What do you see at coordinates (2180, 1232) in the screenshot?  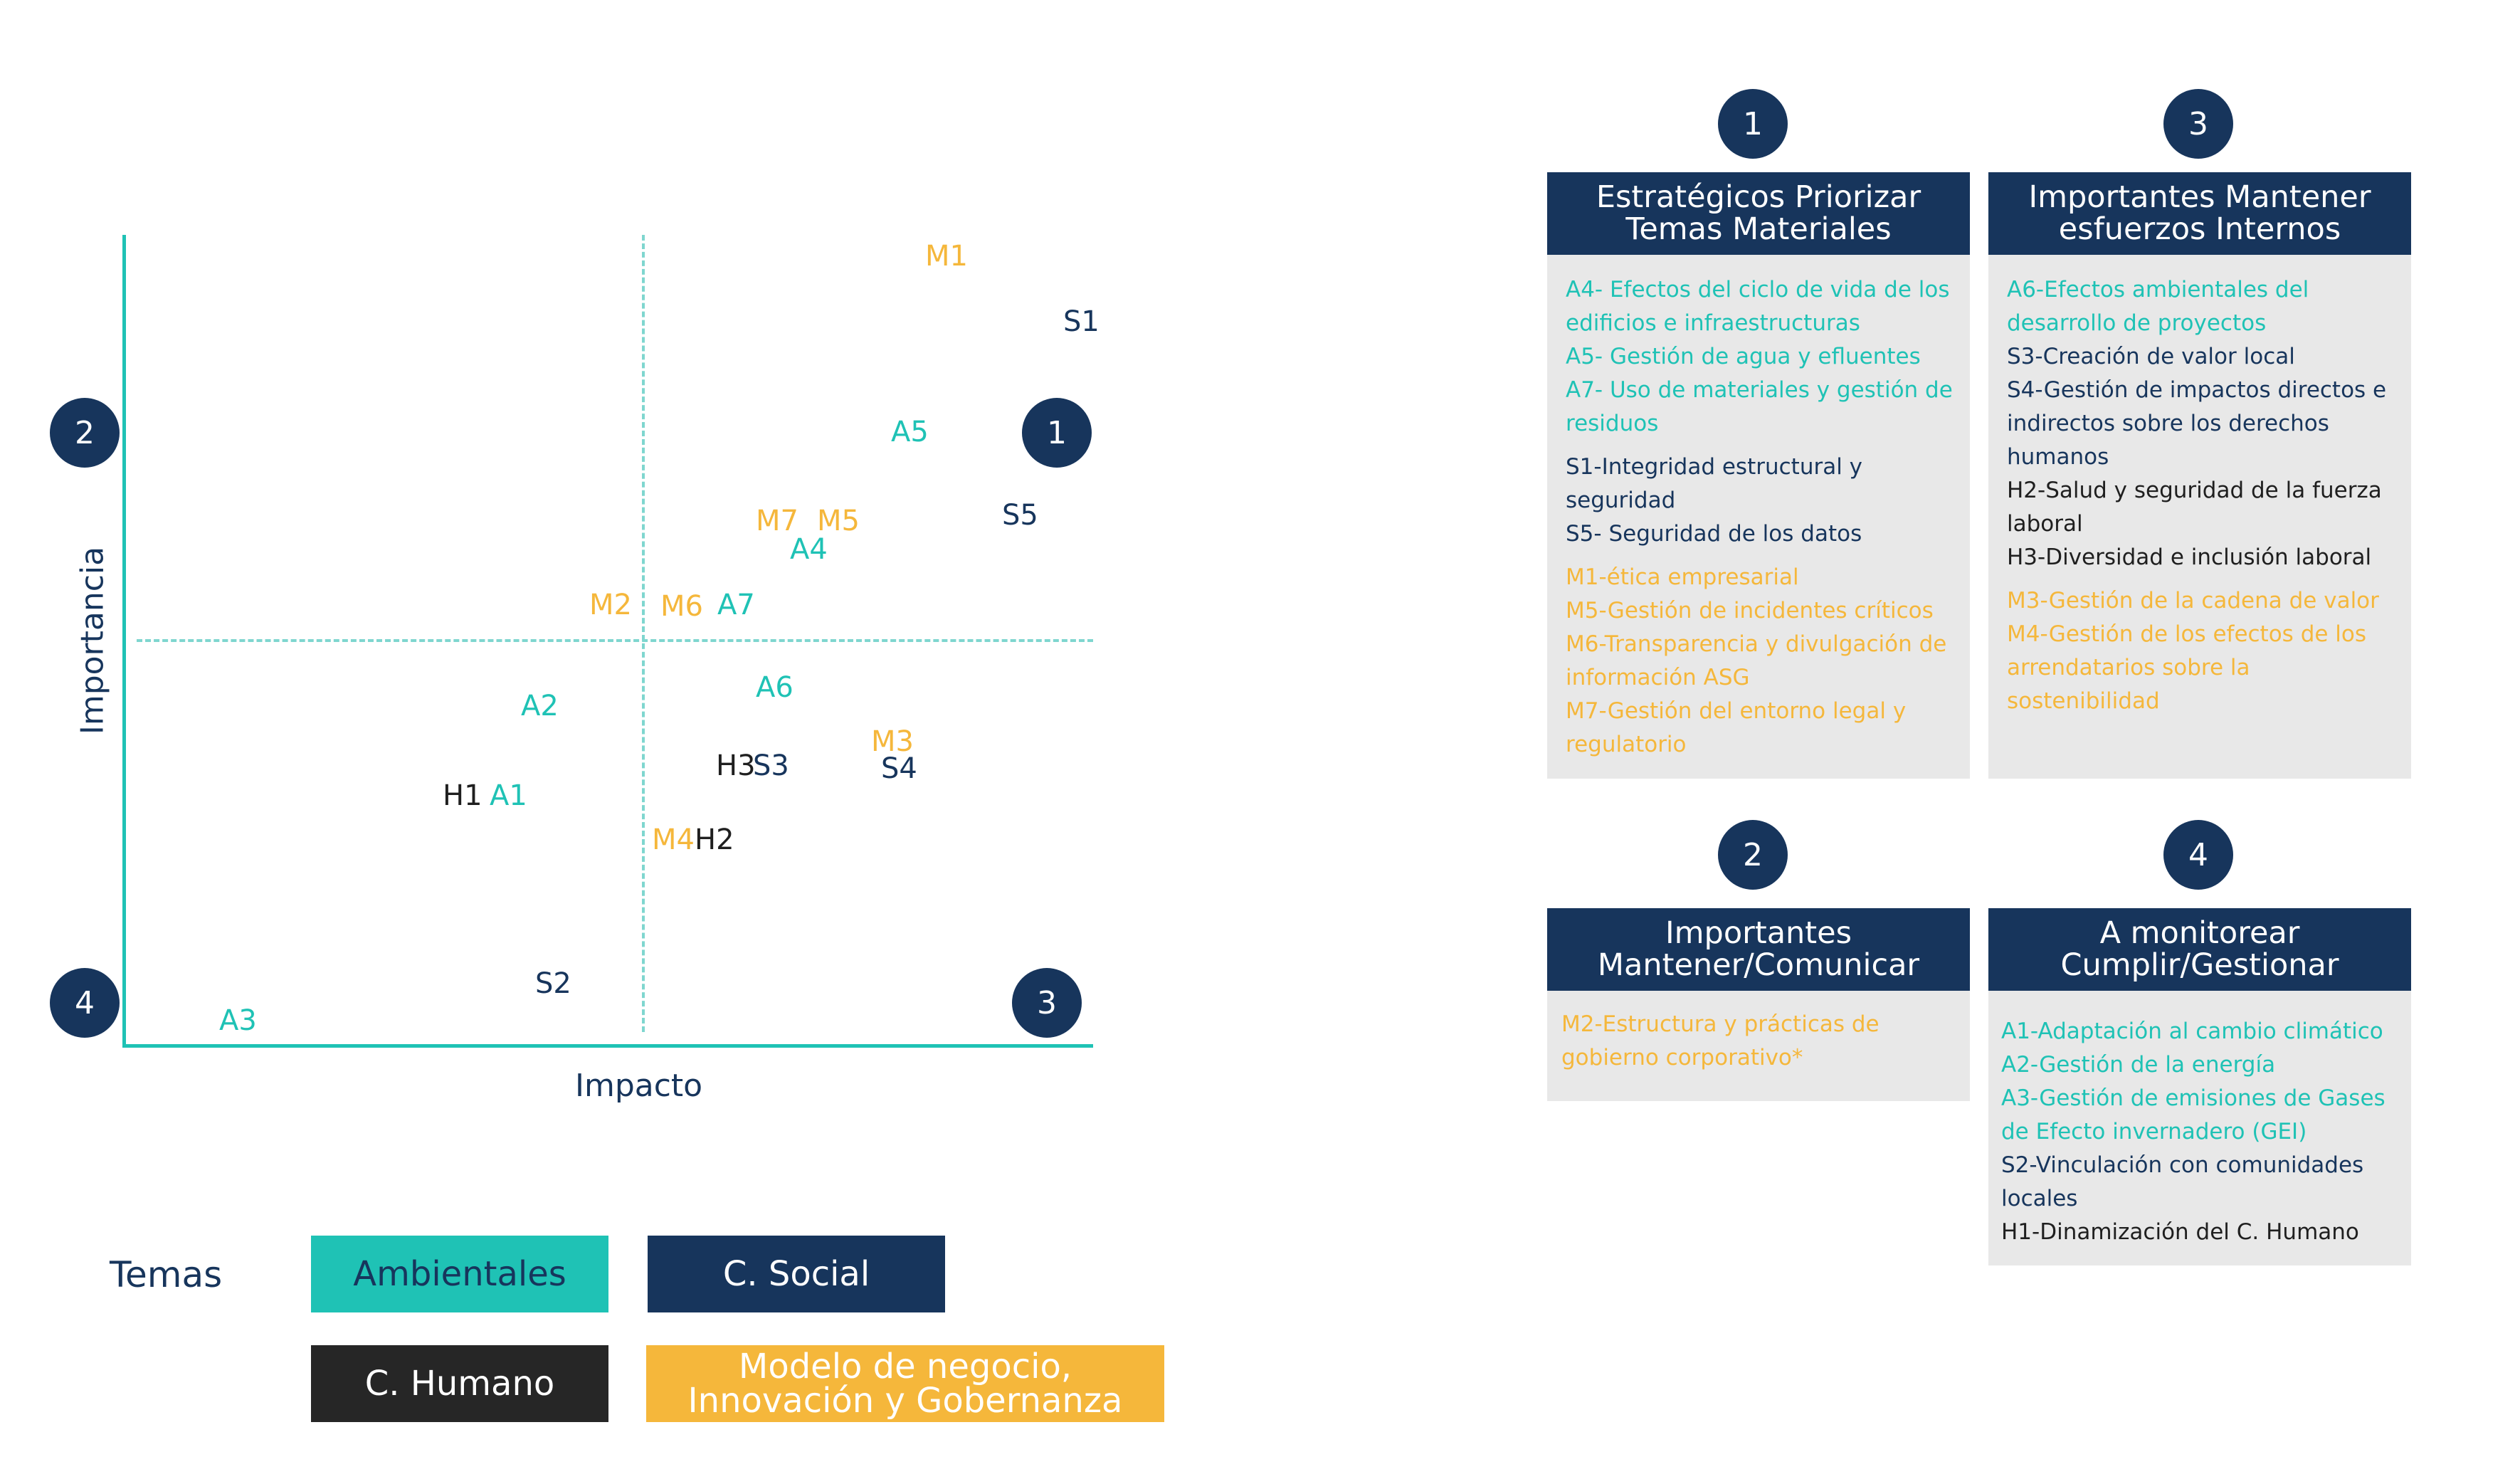 I see `card-item: H1-Dinamización del C. Humano` at bounding box center [2180, 1232].